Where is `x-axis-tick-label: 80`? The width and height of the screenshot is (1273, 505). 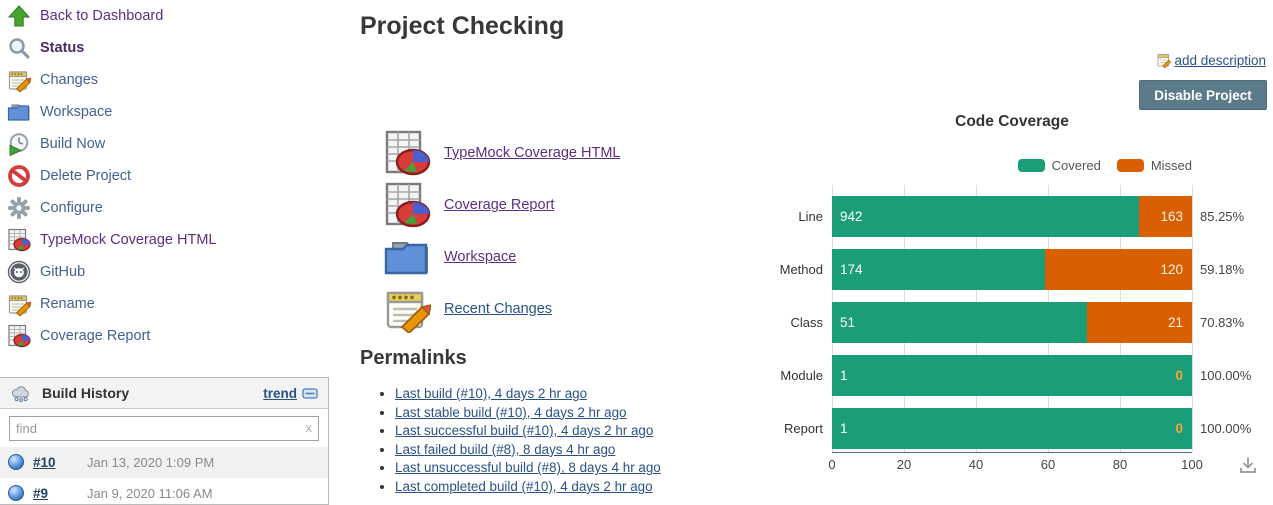
x-axis-tick-label: 80 is located at coordinates (1120, 464).